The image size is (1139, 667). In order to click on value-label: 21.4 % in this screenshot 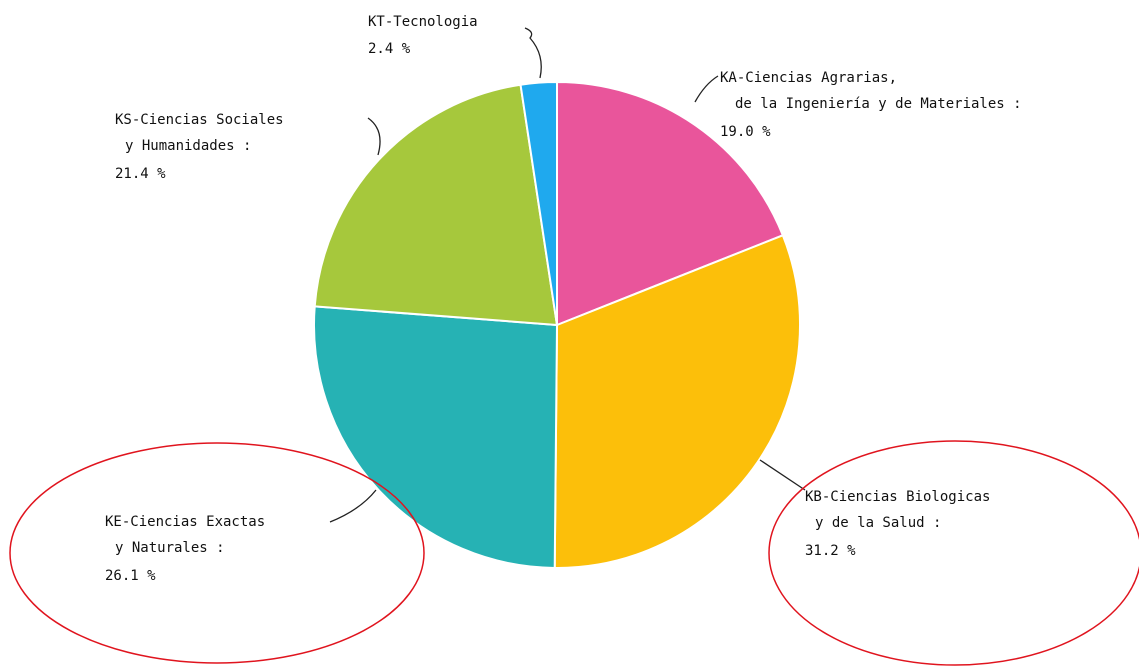, I will do `click(140, 174)`.